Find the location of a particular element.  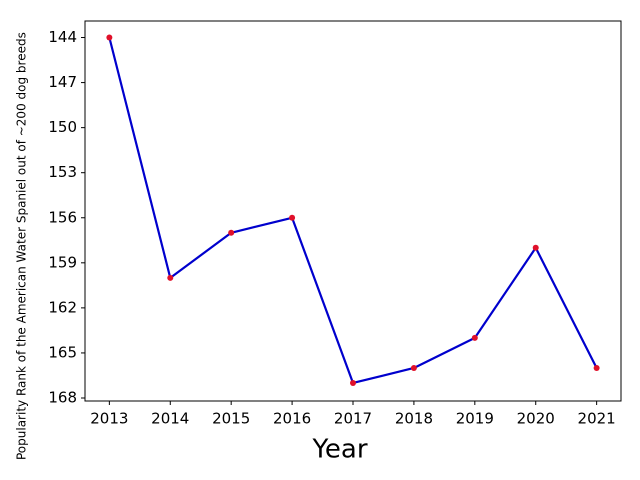

x-tick-label: 2014 is located at coordinates (170, 419).